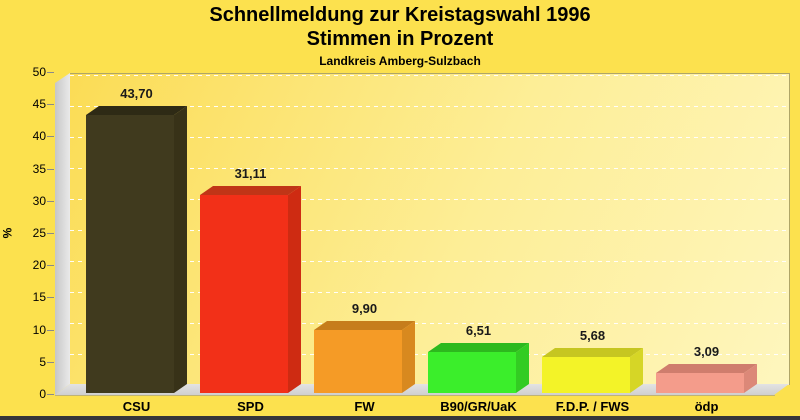  What do you see at coordinates (400, 418) in the screenshot?
I see `bottom-border-bar` at bounding box center [400, 418].